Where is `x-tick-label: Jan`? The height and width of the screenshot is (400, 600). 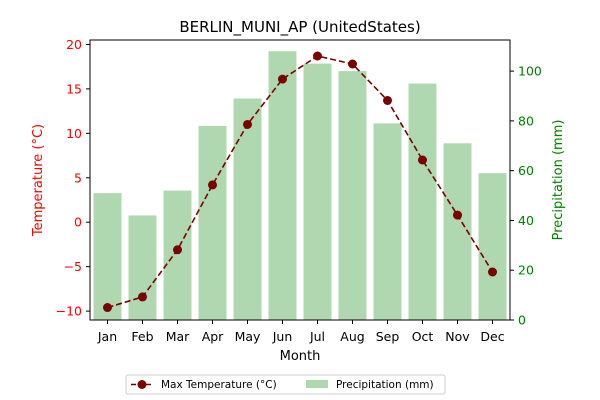 x-tick-label: Jan is located at coordinates (107, 336).